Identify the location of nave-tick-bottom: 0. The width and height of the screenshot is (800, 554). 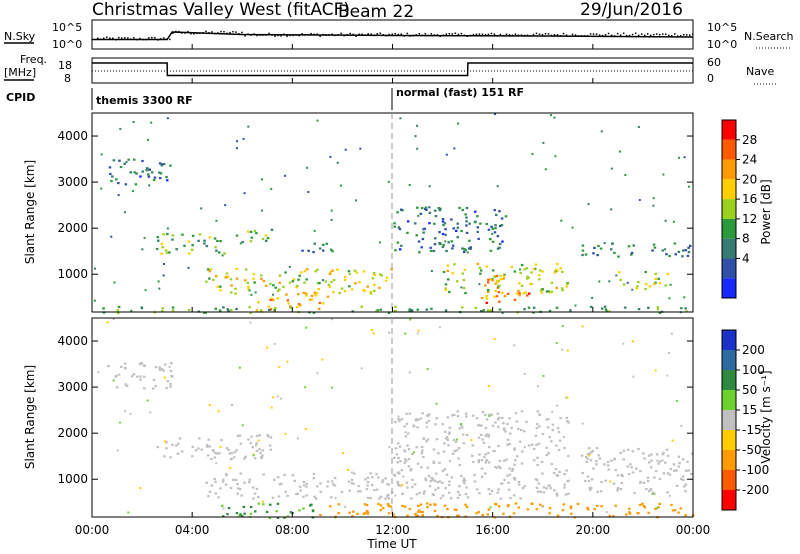
(710, 78).